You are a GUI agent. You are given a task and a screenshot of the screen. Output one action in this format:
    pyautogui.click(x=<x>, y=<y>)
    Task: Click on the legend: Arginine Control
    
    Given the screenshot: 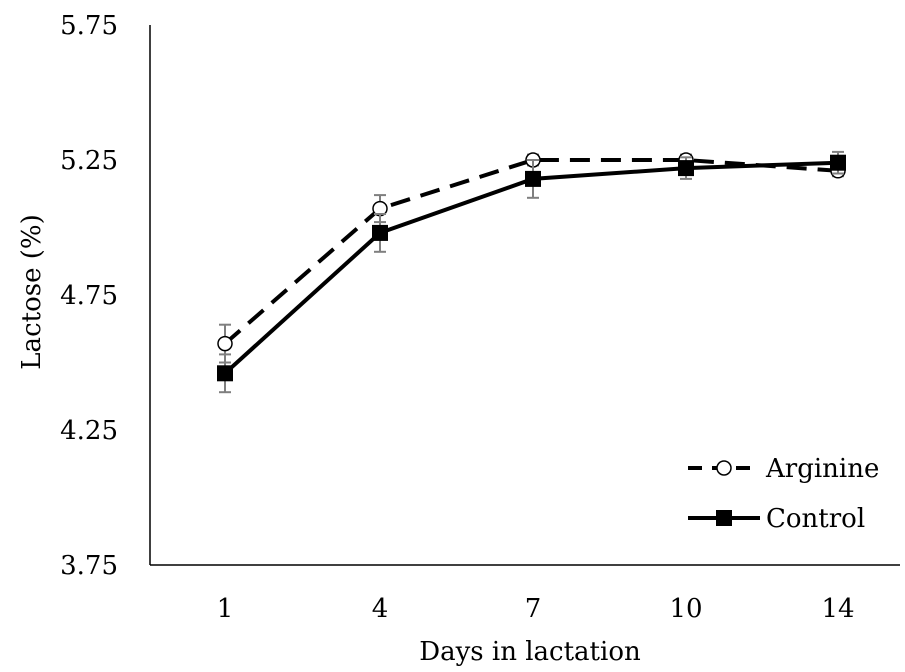 What is the action you would take?
    pyautogui.click(x=783, y=494)
    